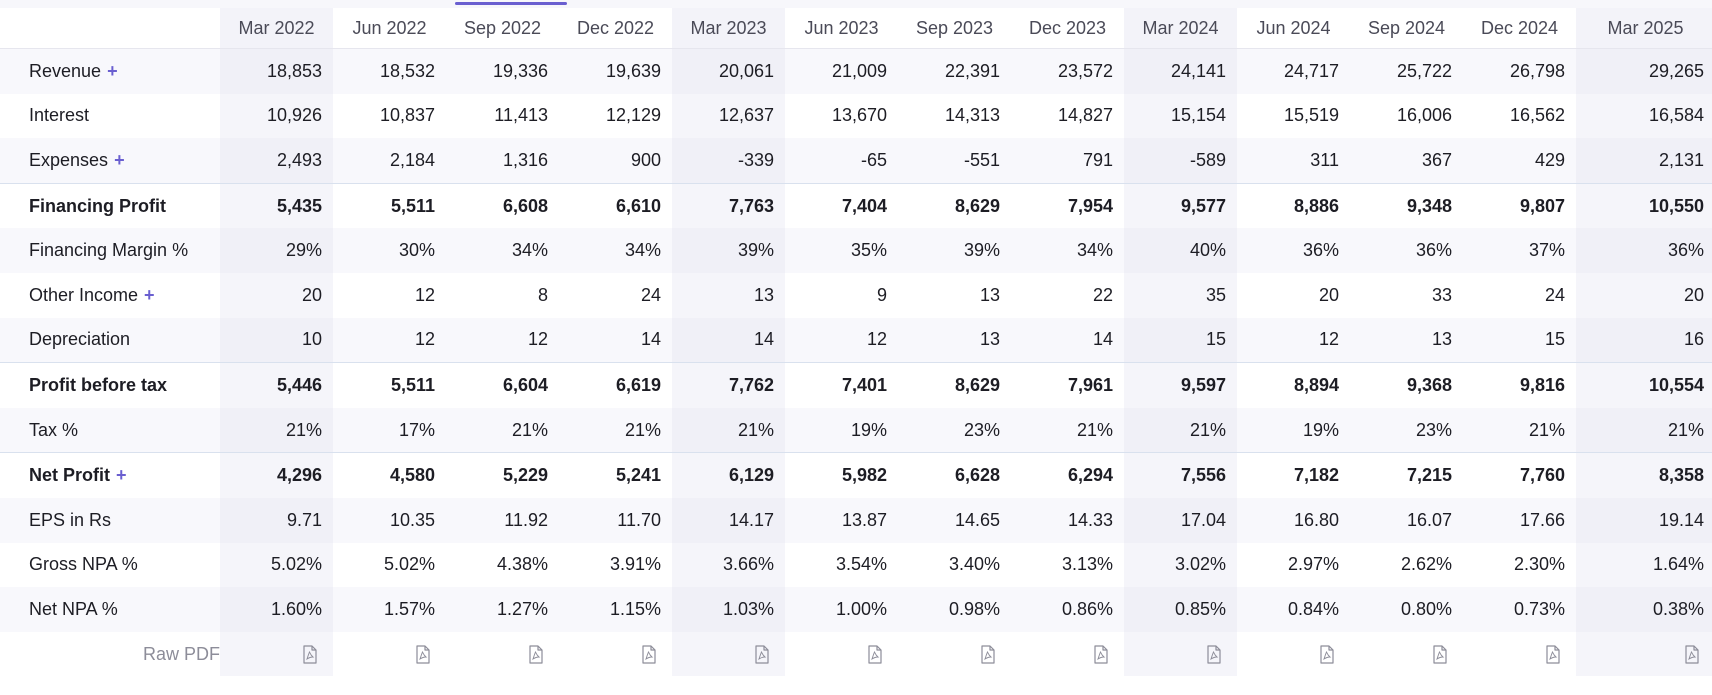 The width and height of the screenshot is (1712, 695). What do you see at coordinates (1067, 161) in the screenshot?
I see `value-cell: 791` at bounding box center [1067, 161].